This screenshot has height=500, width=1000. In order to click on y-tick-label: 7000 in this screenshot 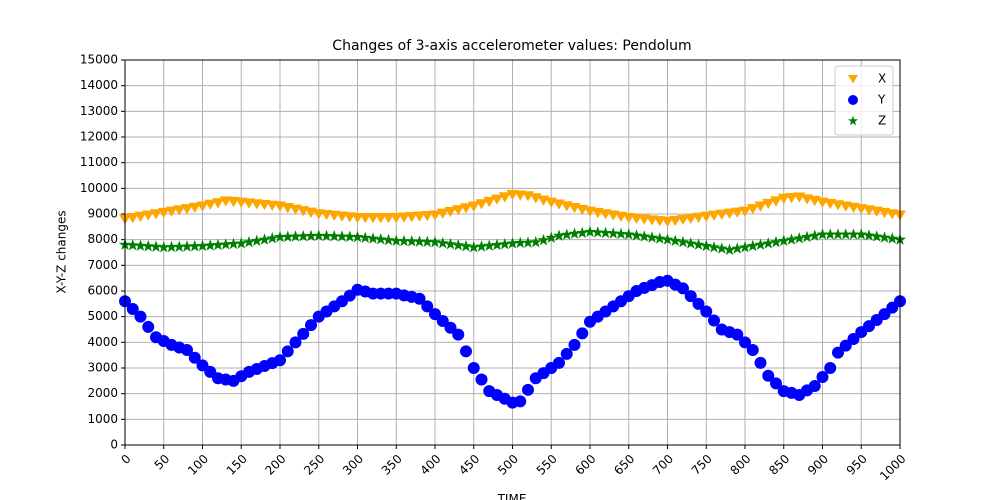, I will do `click(102, 265)`.